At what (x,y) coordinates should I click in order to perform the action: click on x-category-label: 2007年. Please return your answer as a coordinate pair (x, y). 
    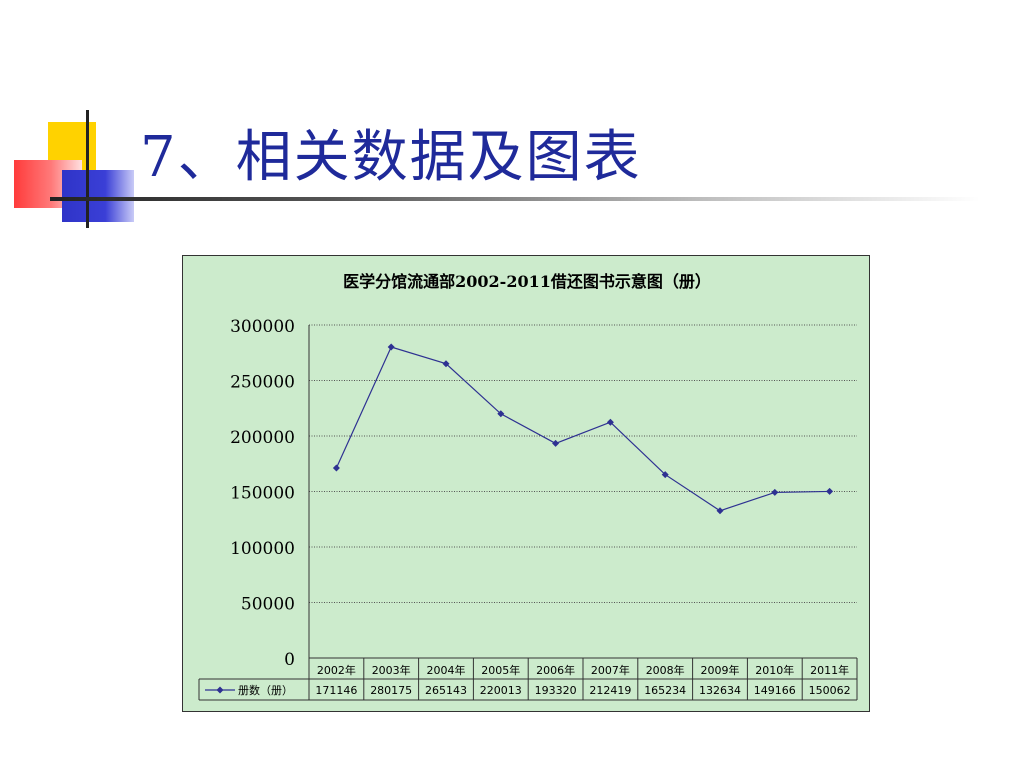
    Looking at the image, I should click on (610, 670).